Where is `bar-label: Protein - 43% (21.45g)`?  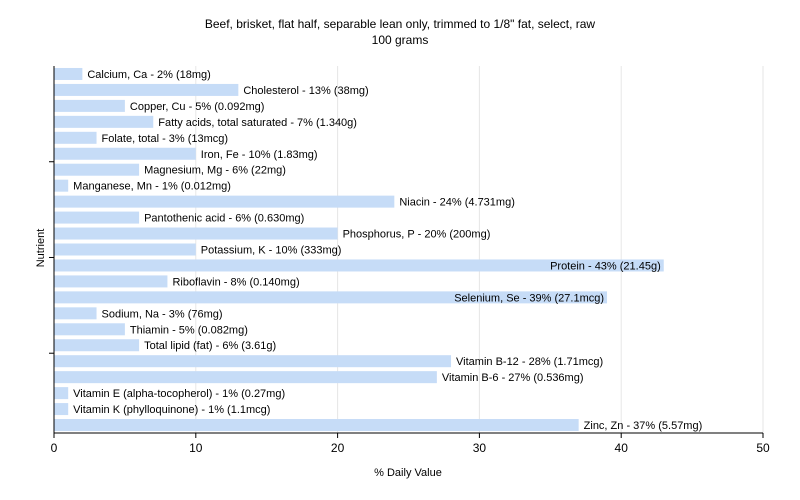 bar-label: Protein - 43% (21.45g) is located at coordinates (605, 266).